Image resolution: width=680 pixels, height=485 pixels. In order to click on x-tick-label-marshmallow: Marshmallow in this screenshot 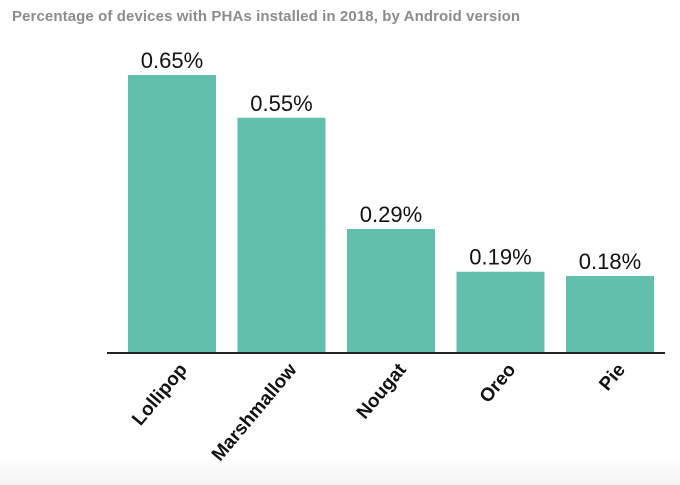, I will do `click(255, 413)`.